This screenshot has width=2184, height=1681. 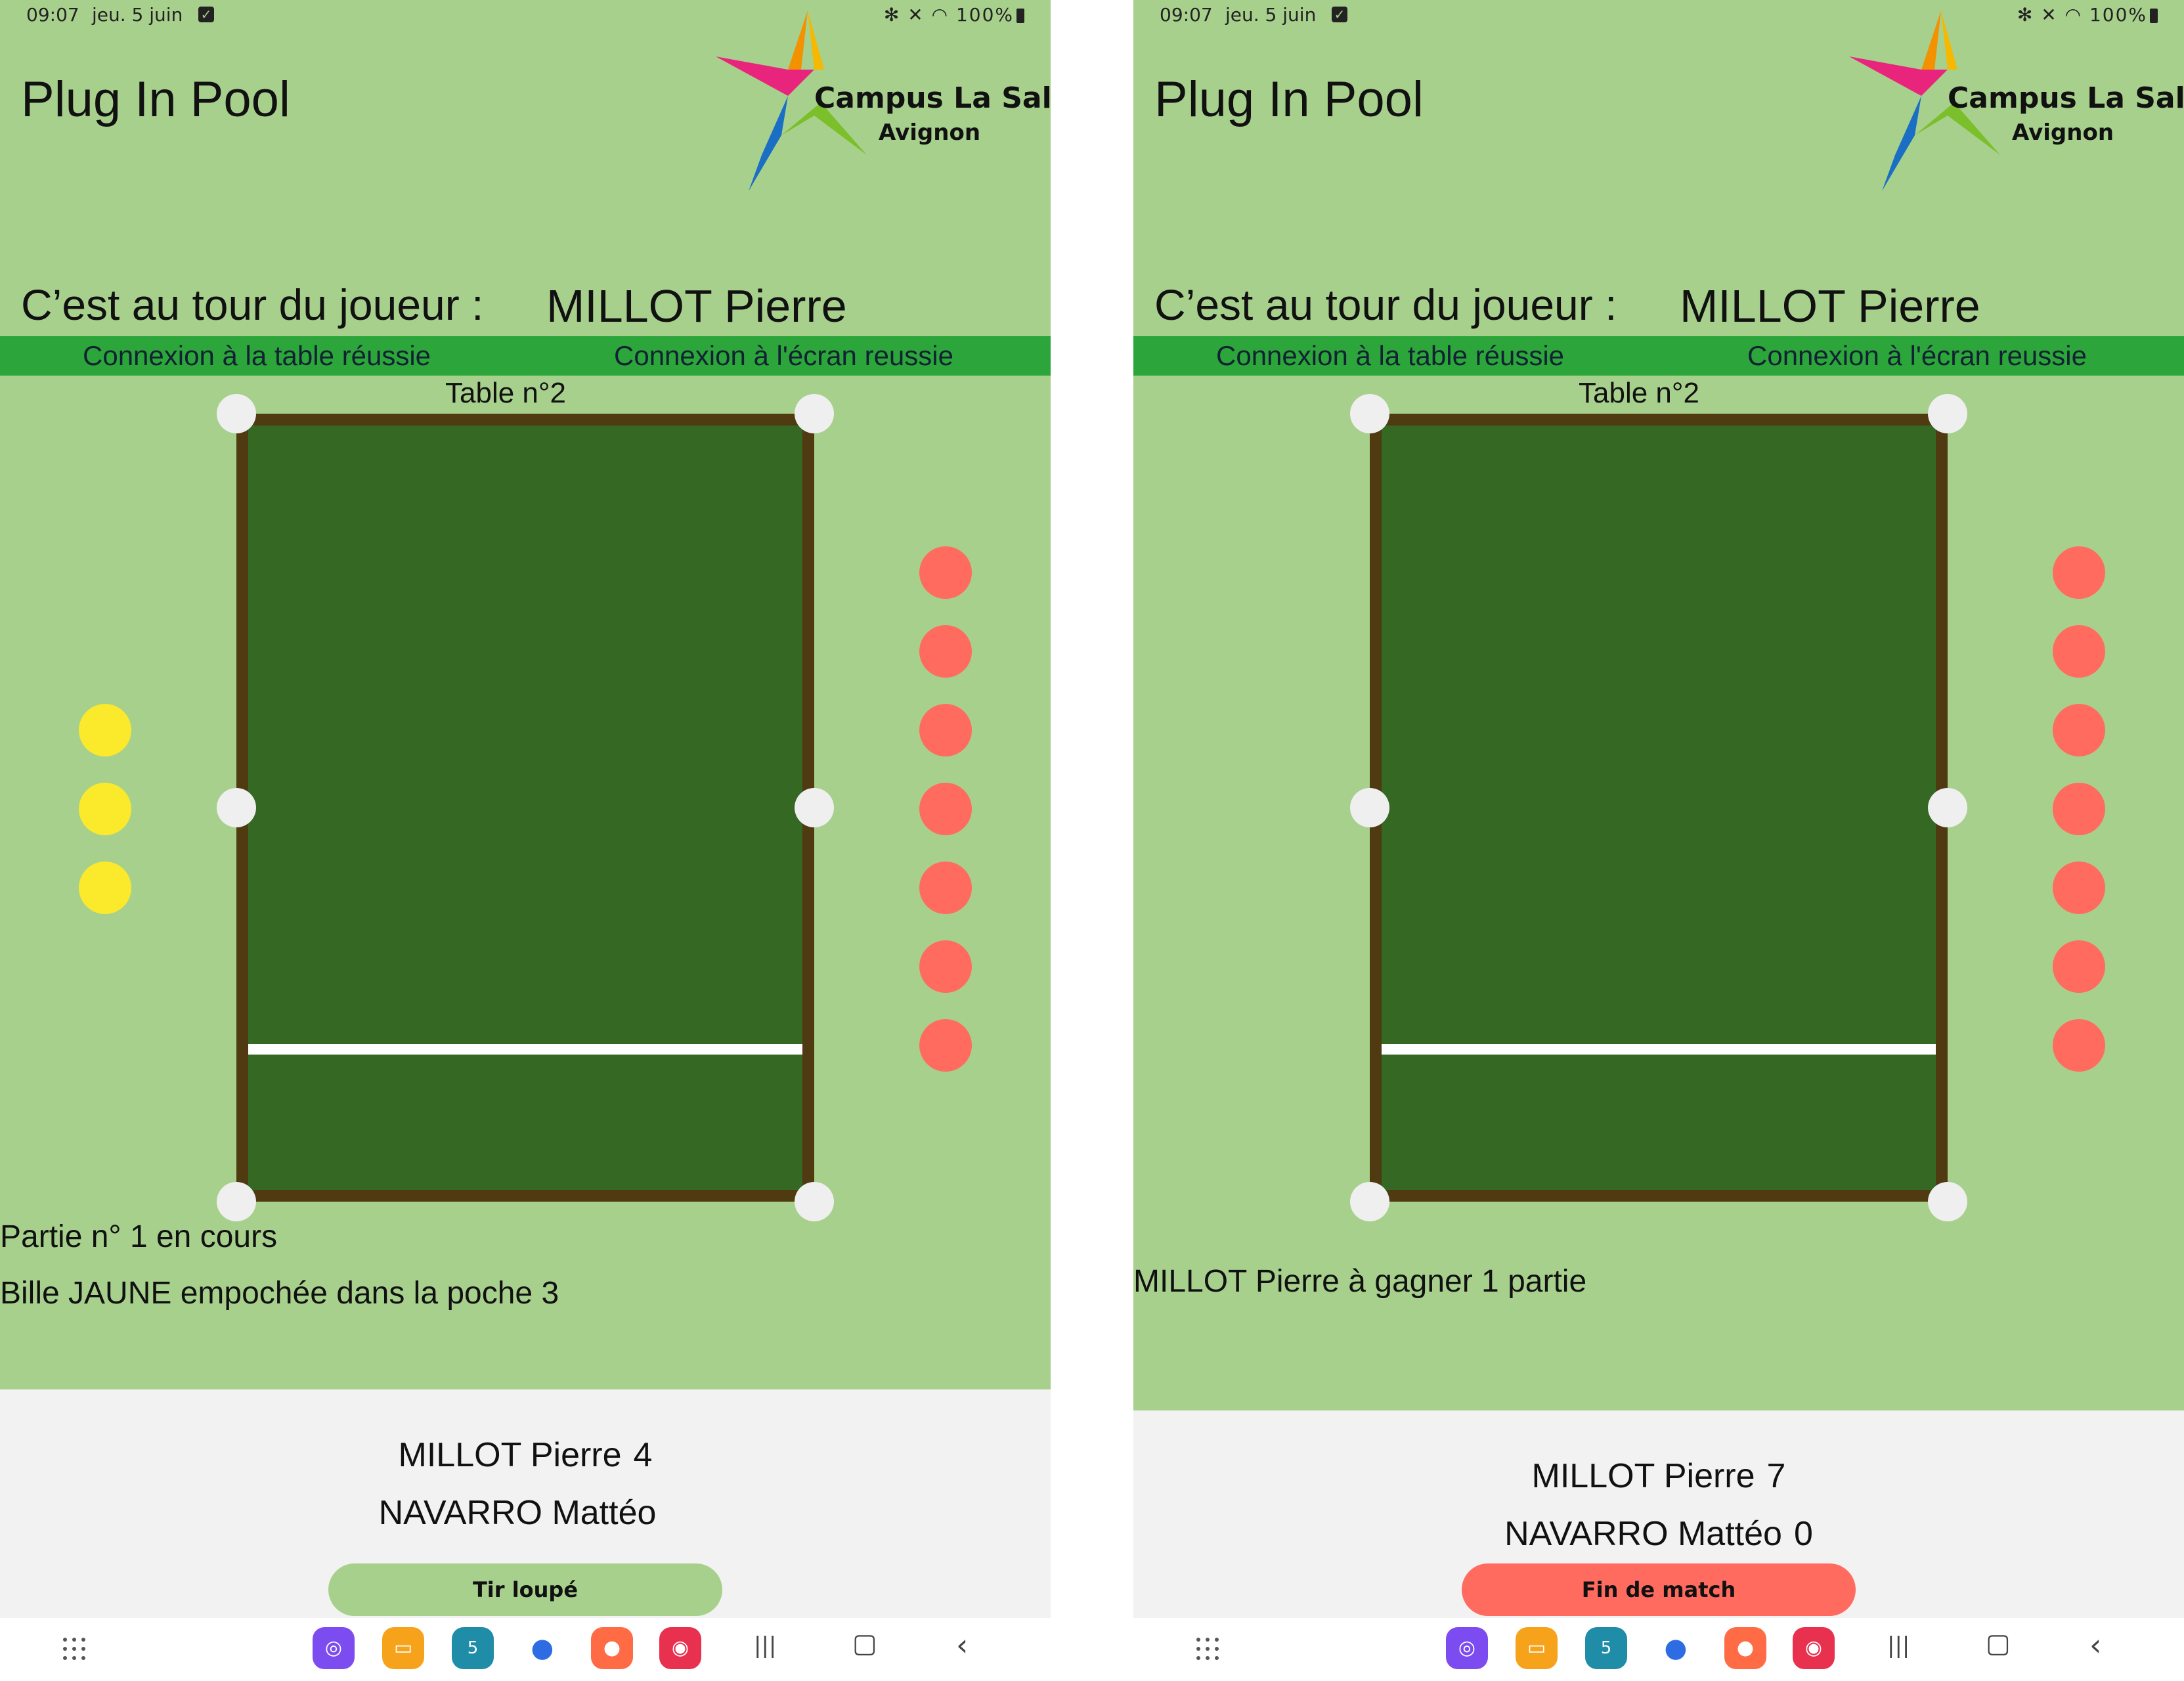 I want to click on game-result-message: MILLOT Pierre à gagner 1 partie, so click(x=1360, y=1281).